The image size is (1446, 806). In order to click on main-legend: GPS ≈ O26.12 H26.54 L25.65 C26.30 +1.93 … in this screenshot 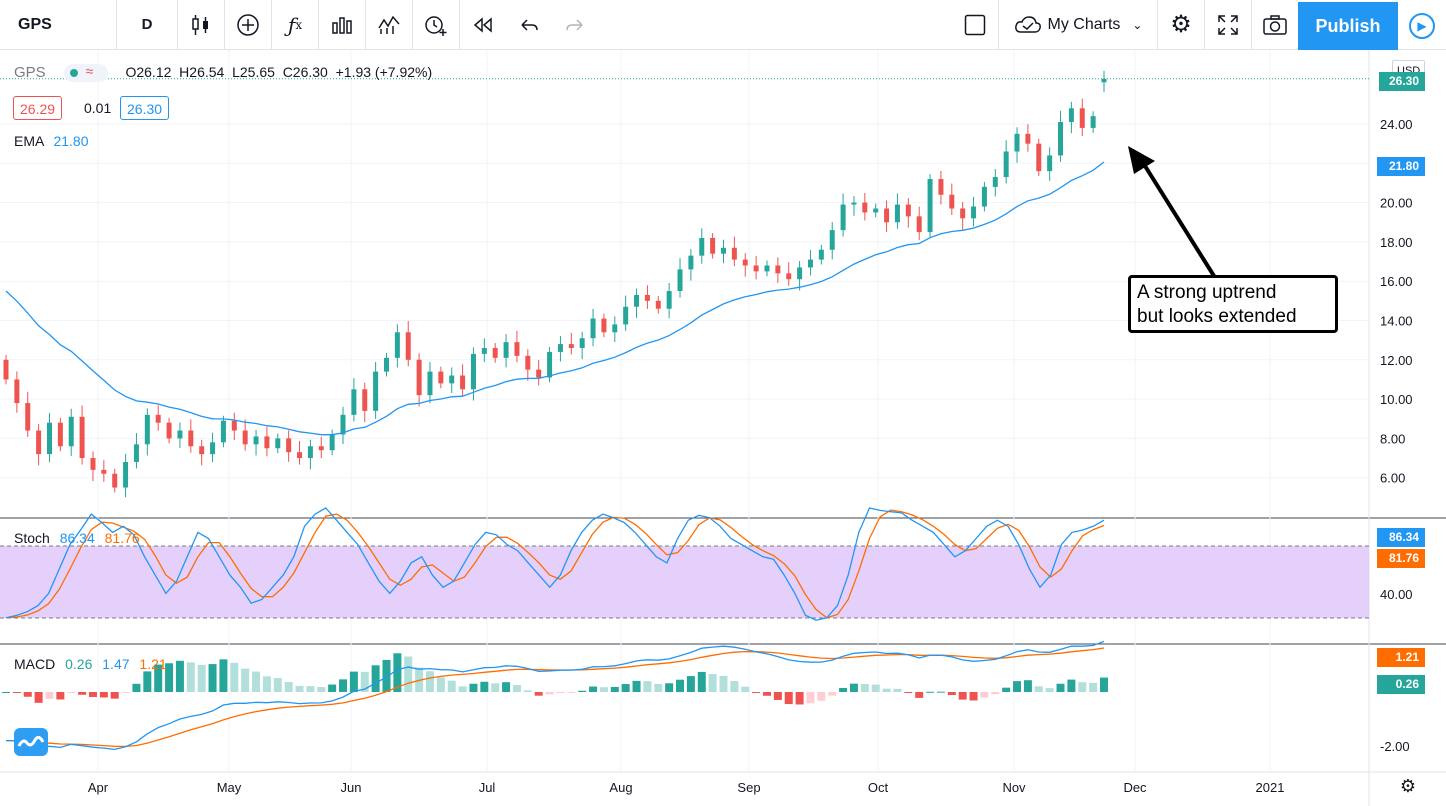, I will do `click(223, 73)`.